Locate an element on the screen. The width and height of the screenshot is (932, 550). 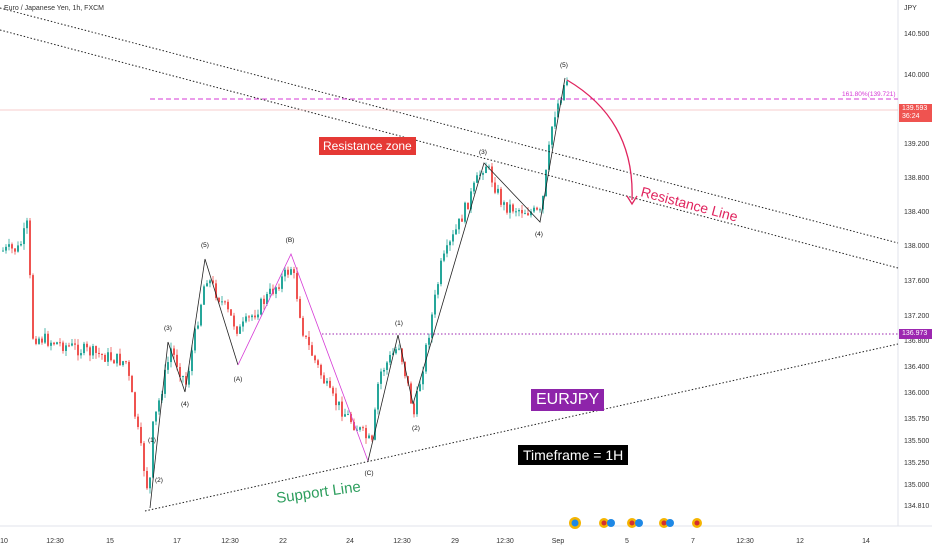
price-tick-label: 140.500 is located at coordinates (916, 34).